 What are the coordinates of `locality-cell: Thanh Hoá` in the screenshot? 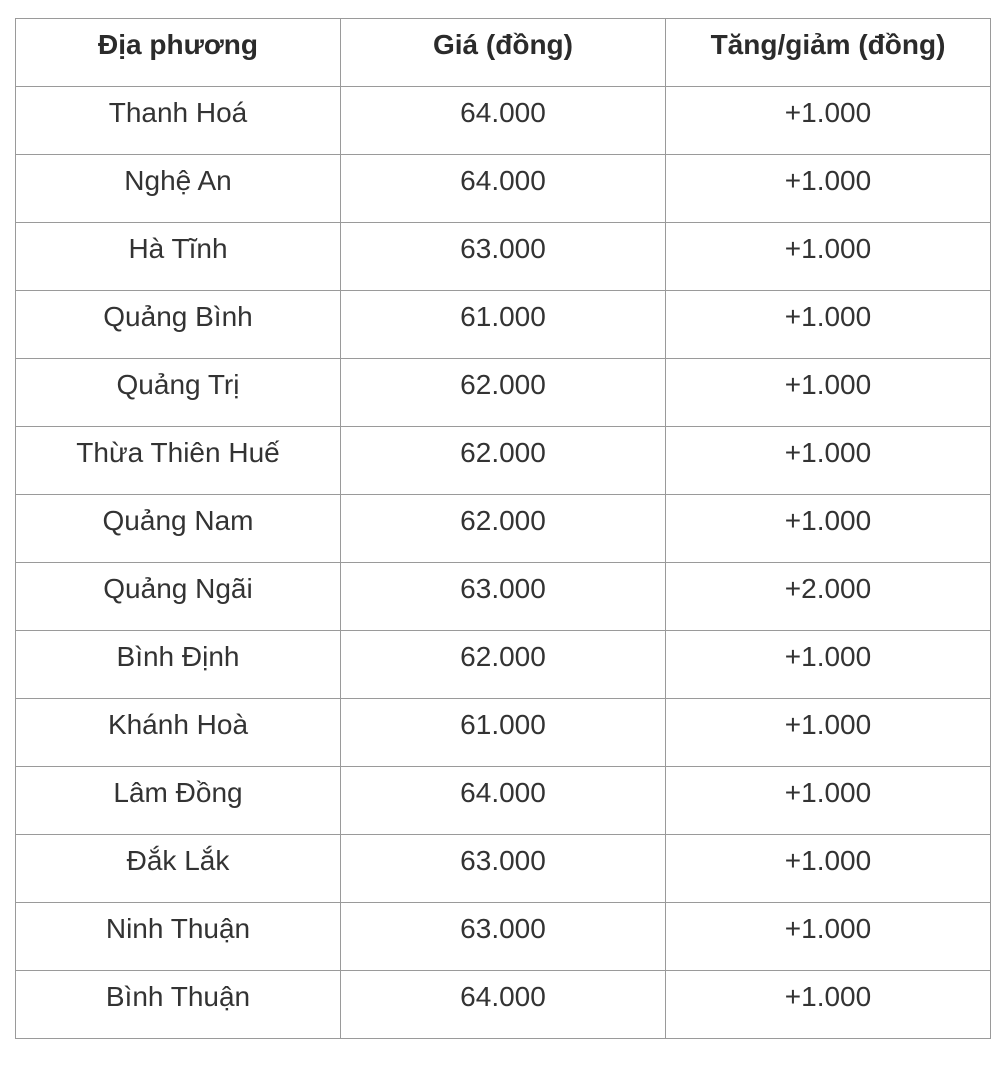 It's located at (178, 120).